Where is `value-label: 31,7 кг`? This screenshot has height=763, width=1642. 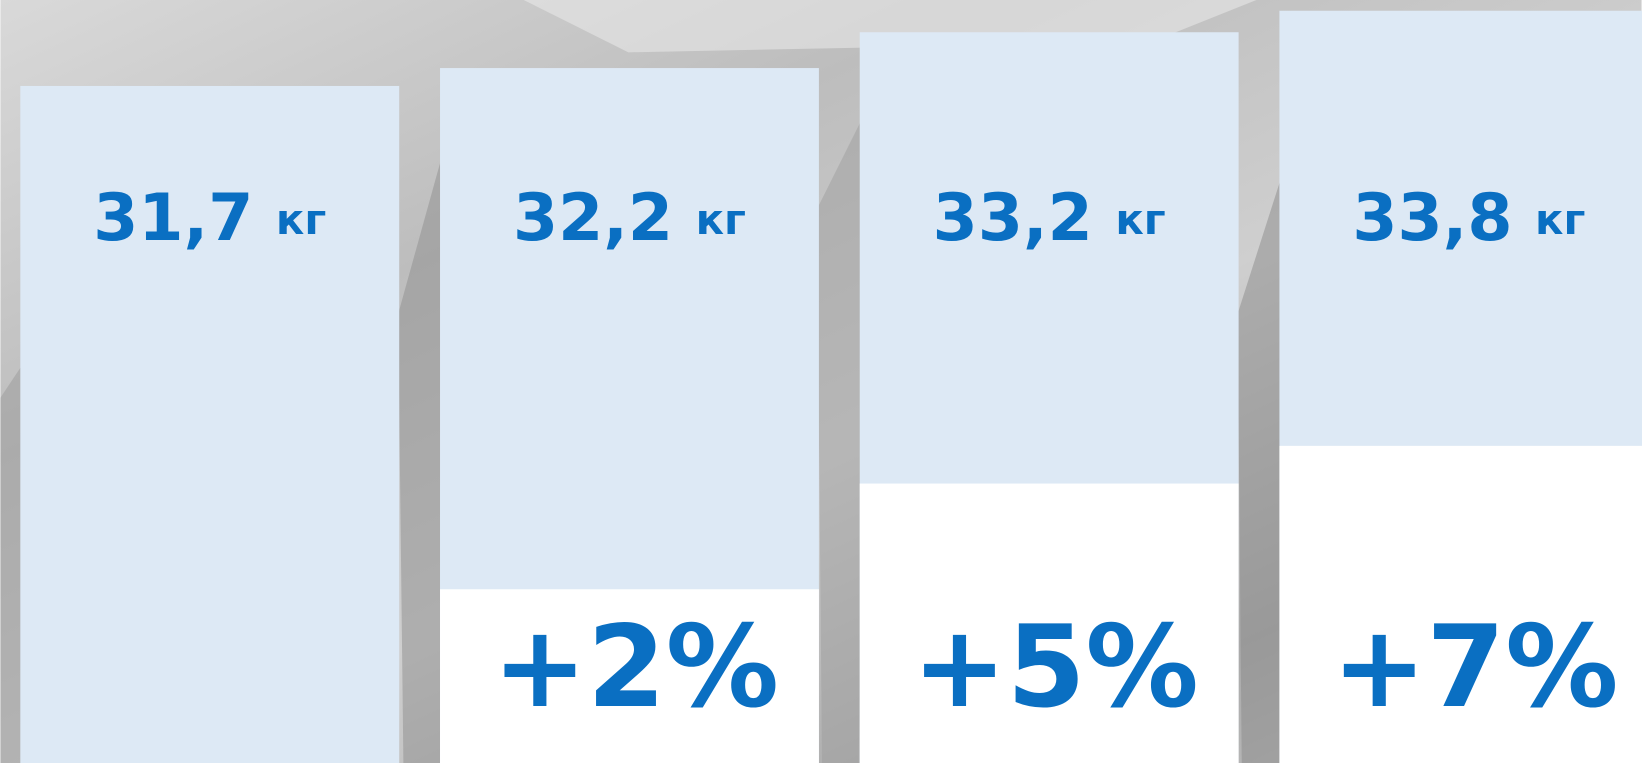
value-label: 31,7 кг is located at coordinates (209, 217).